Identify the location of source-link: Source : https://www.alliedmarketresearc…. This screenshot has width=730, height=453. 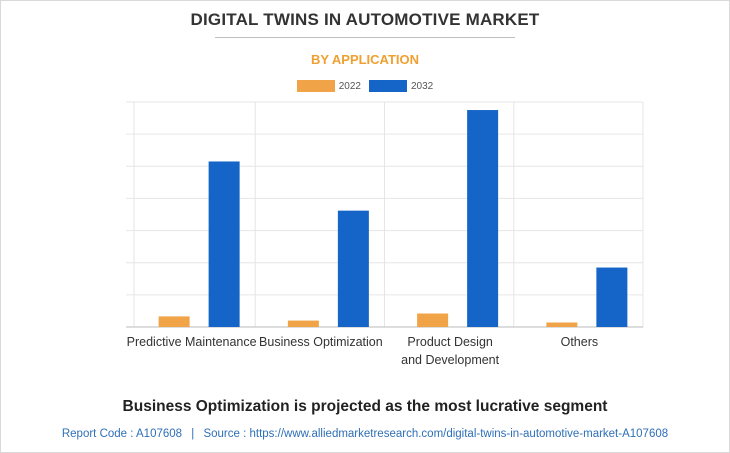
(436, 434).